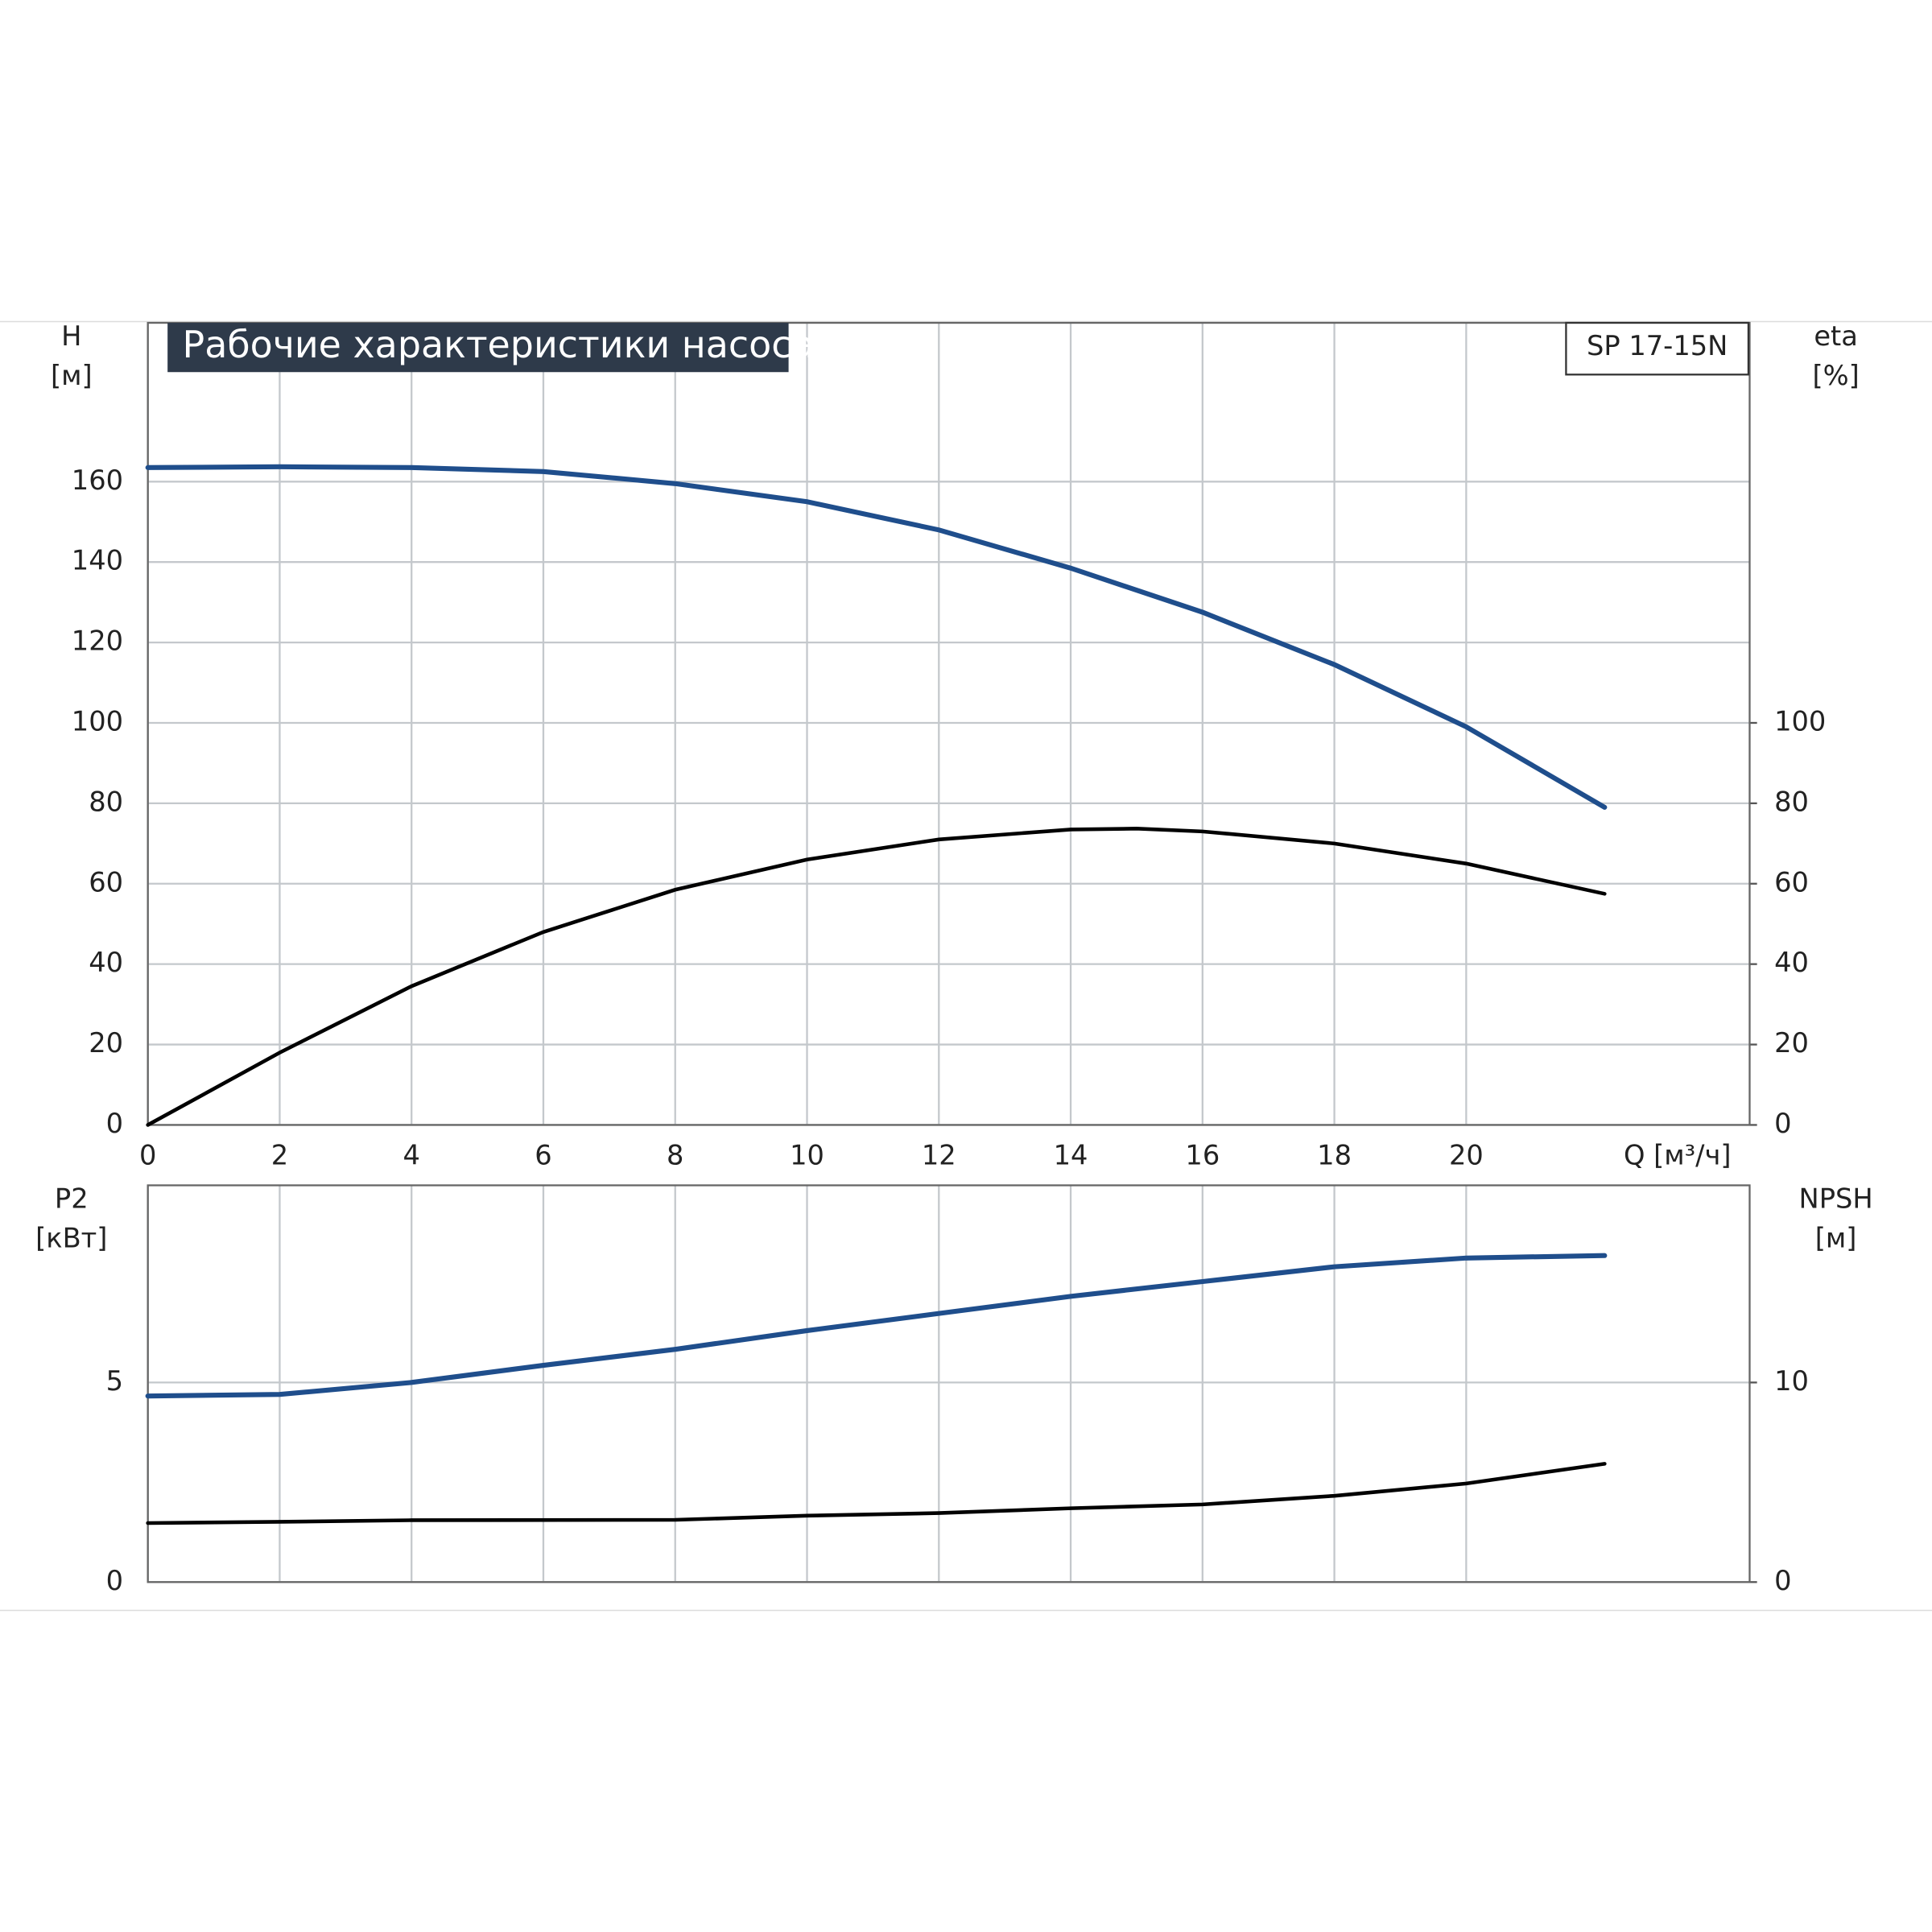  What do you see at coordinates (939, 1155) in the screenshot?
I see `x-tick-label: 12` at bounding box center [939, 1155].